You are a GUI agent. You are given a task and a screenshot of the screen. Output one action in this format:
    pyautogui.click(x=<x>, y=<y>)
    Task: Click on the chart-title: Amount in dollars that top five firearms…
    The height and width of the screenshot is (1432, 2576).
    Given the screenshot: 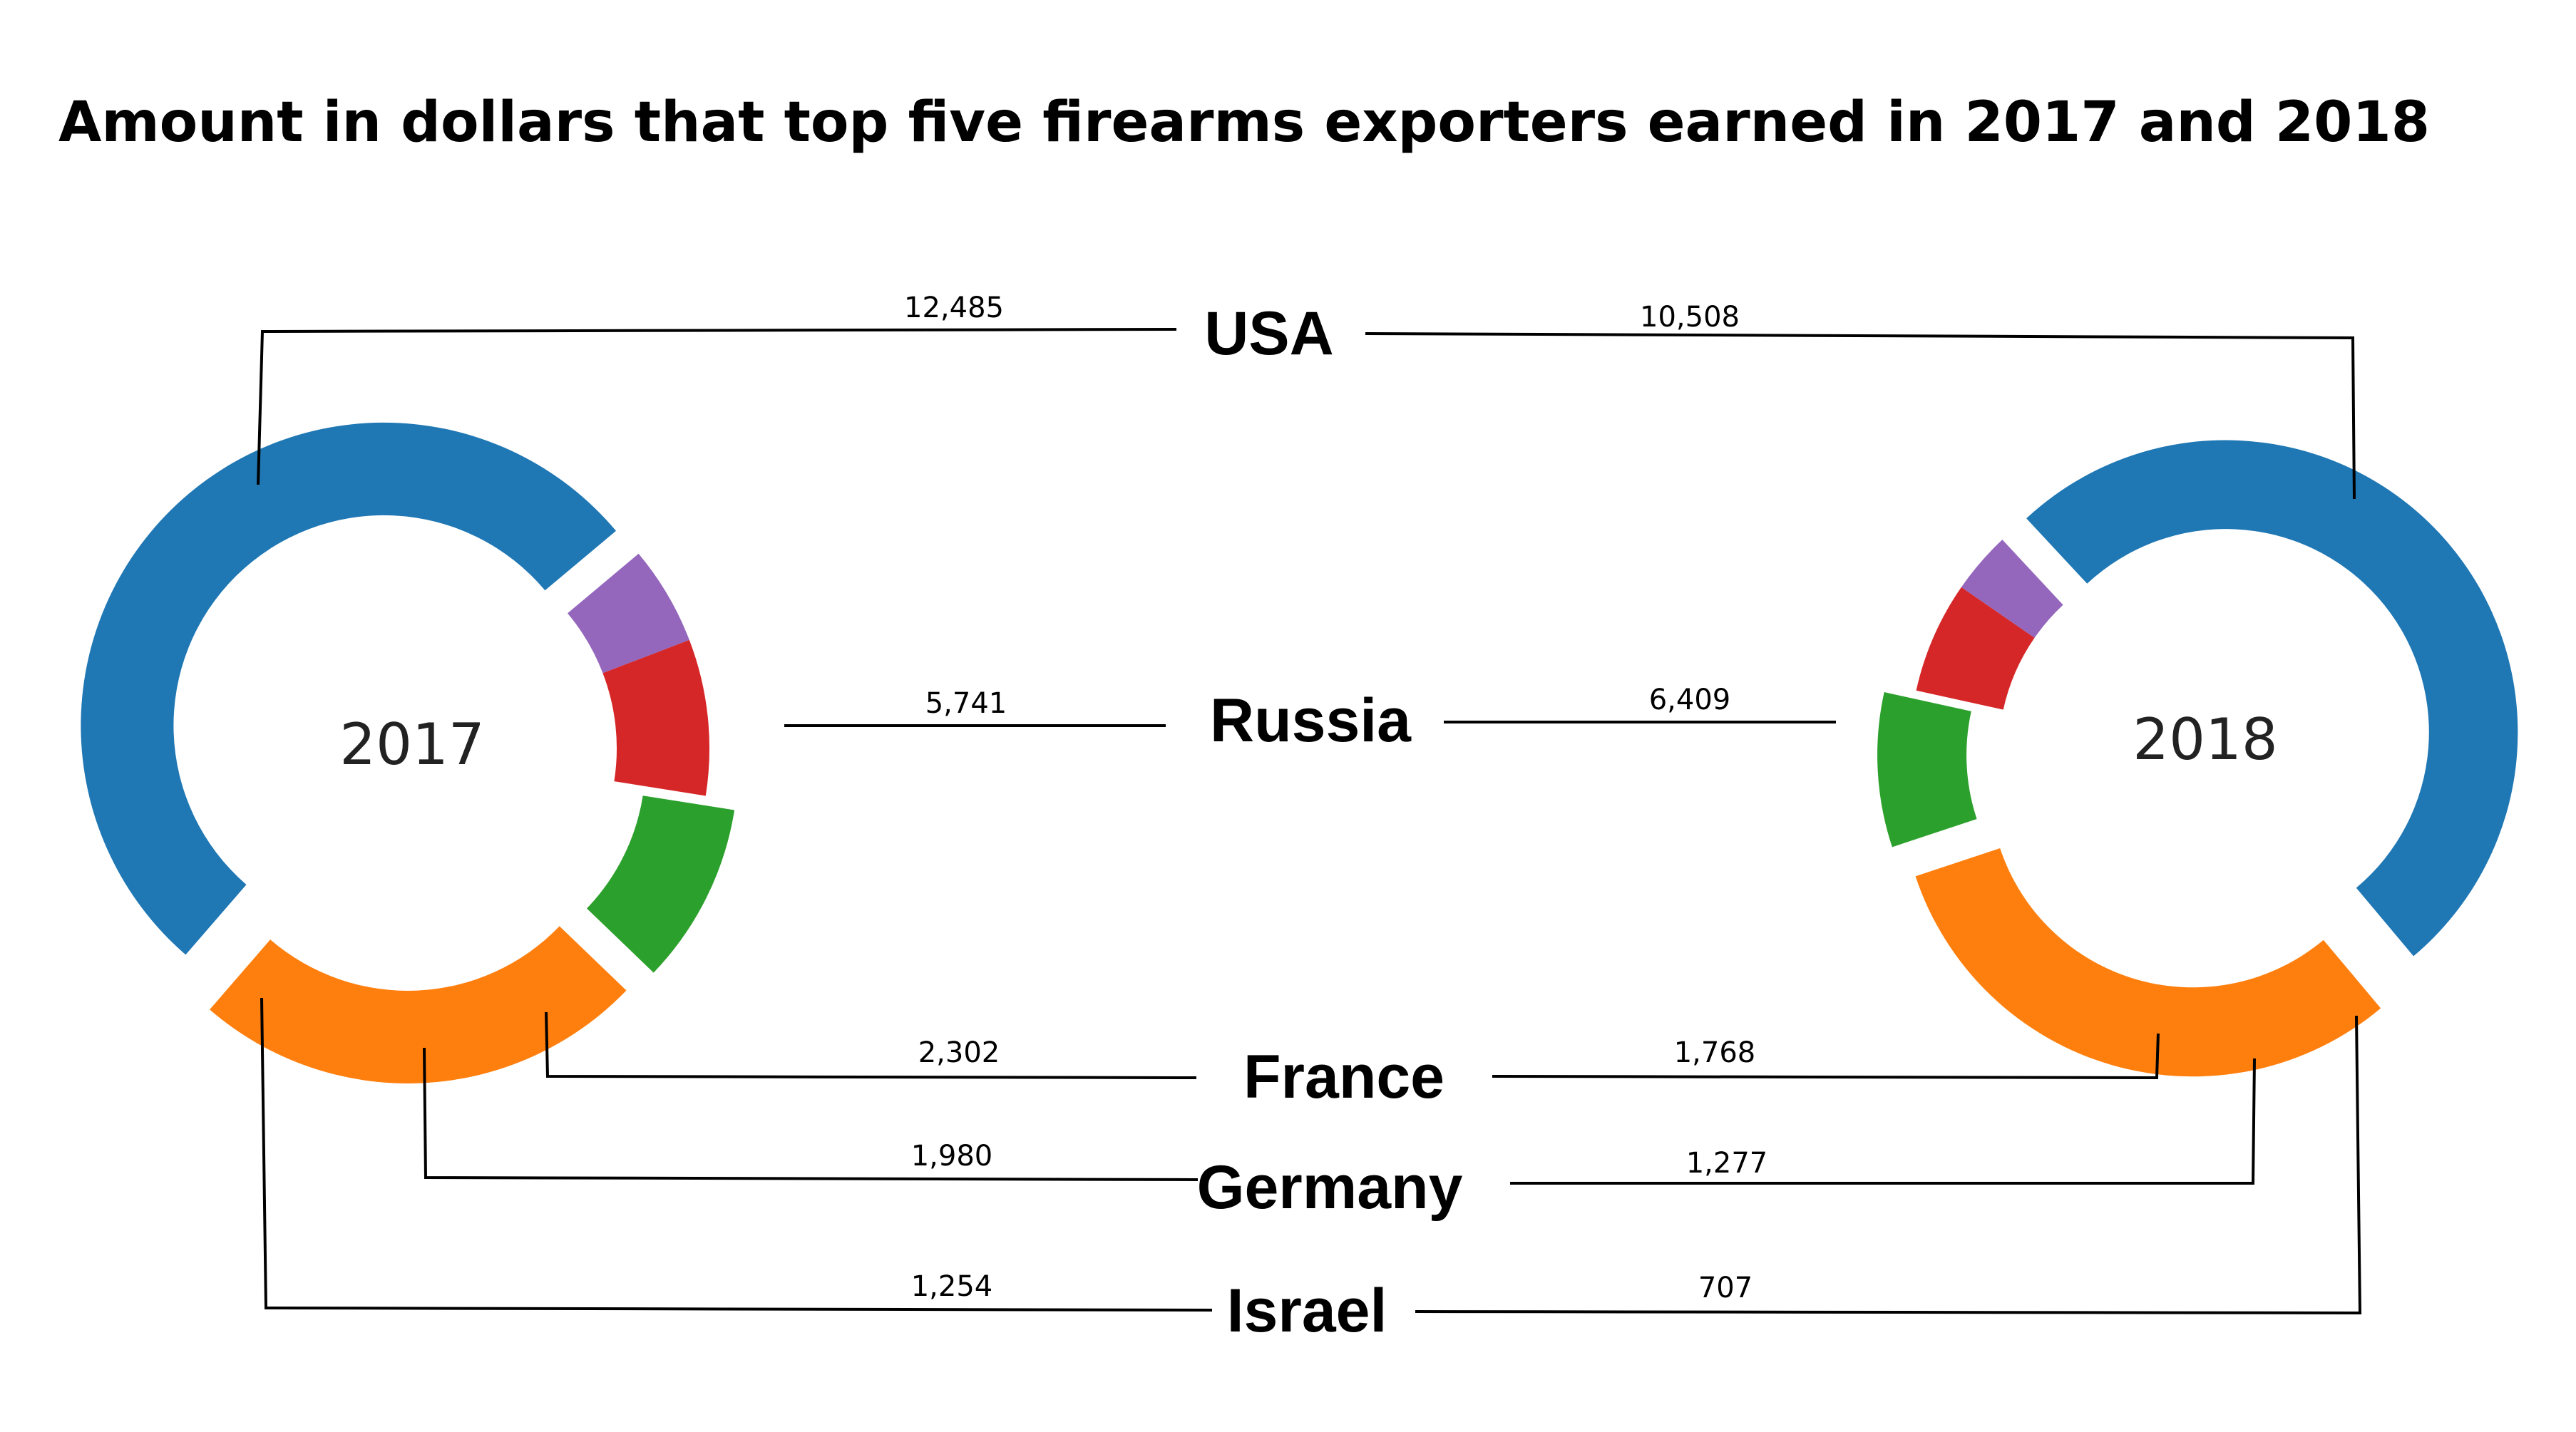 What is the action you would take?
    pyautogui.click(x=1244, y=123)
    